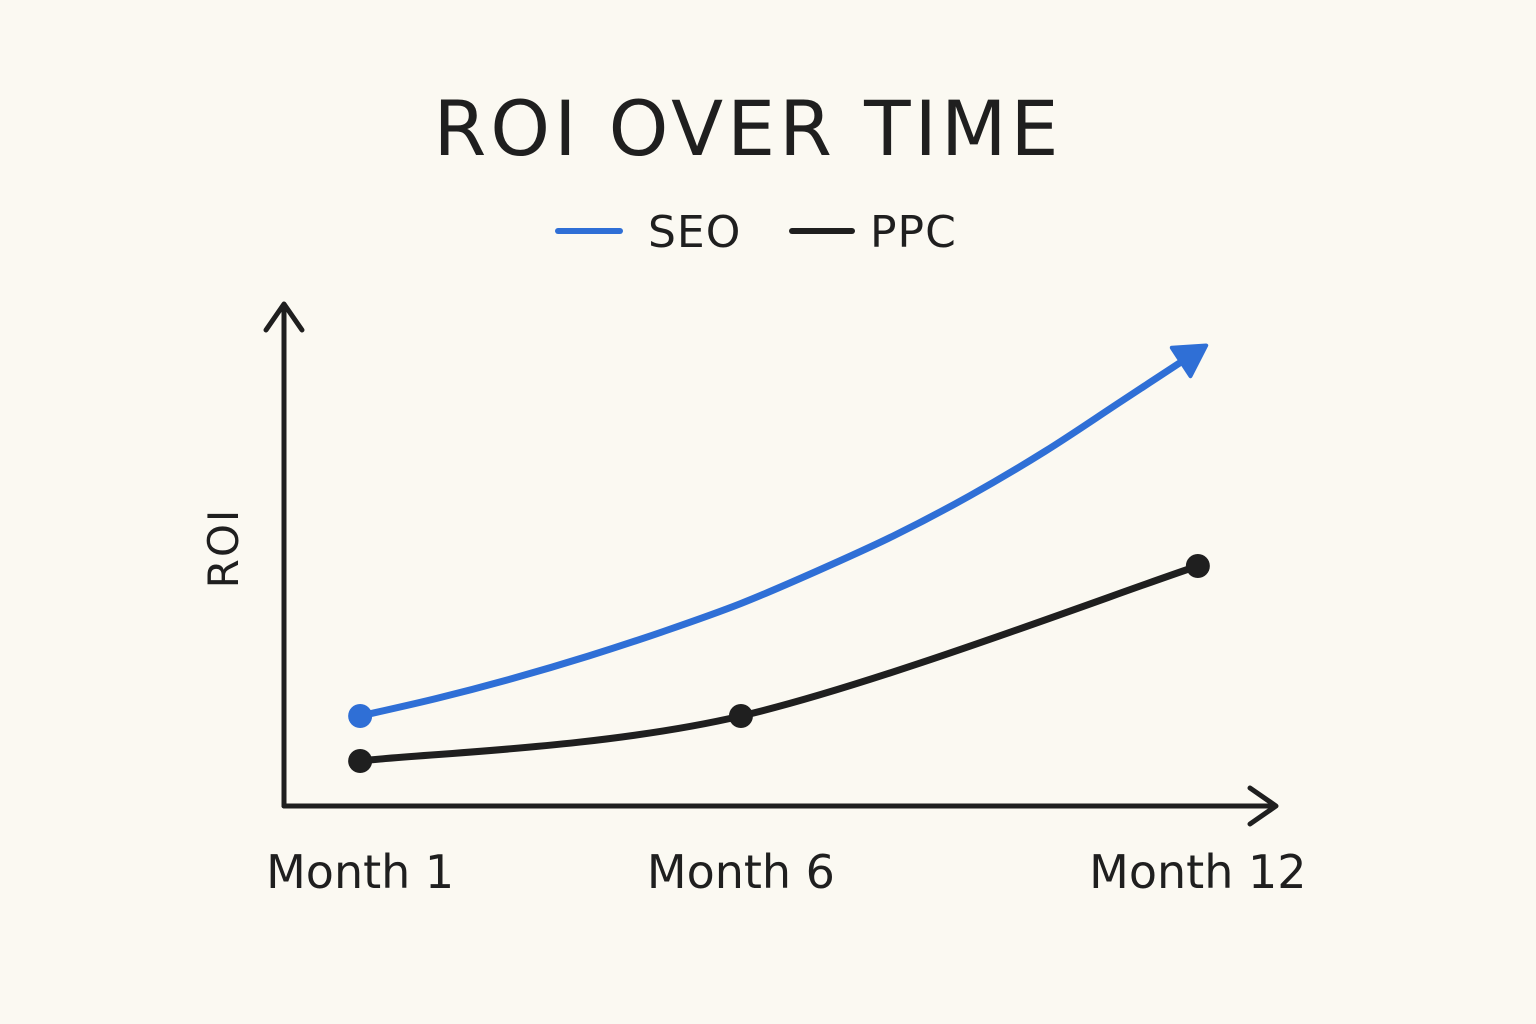 This screenshot has width=1536, height=1024. Describe the element at coordinates (780, 806) in the screenshot. I see `x-axis` at that location.